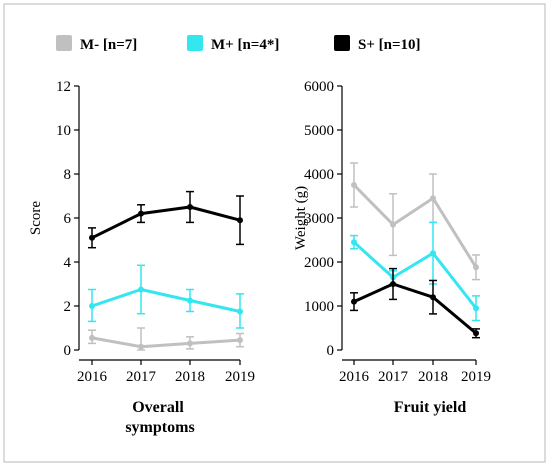 This screenshot has width=550, height=467. What do you see at coordinates (319, 131) in the screenshot?
I see `y-tick-label: 5000` at bounding box center [319, 131].